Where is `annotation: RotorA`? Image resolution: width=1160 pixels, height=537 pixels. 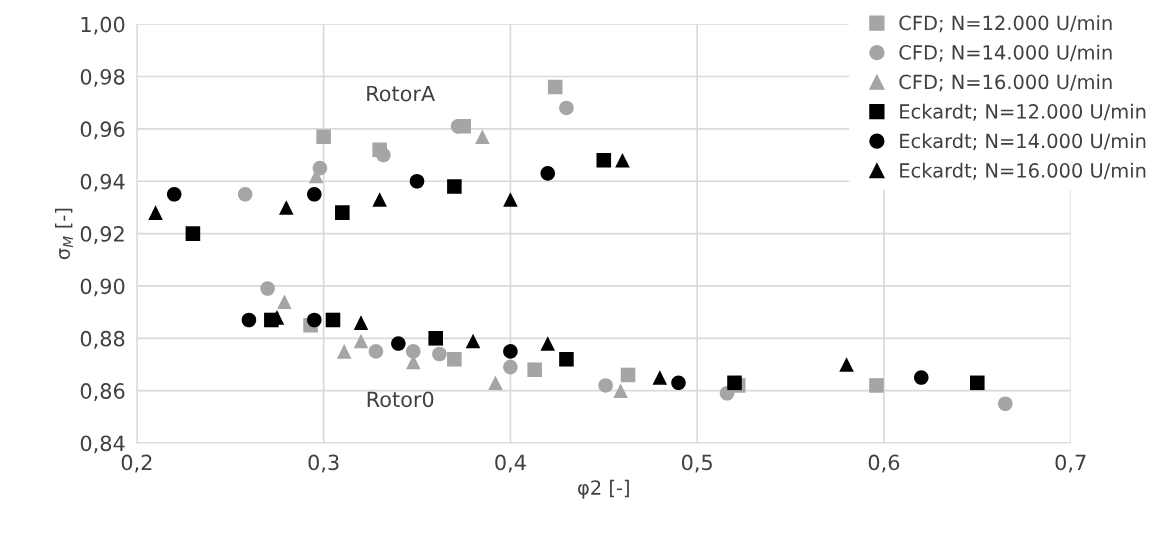 annotation: RotorA is located at coordinates (401, 93).